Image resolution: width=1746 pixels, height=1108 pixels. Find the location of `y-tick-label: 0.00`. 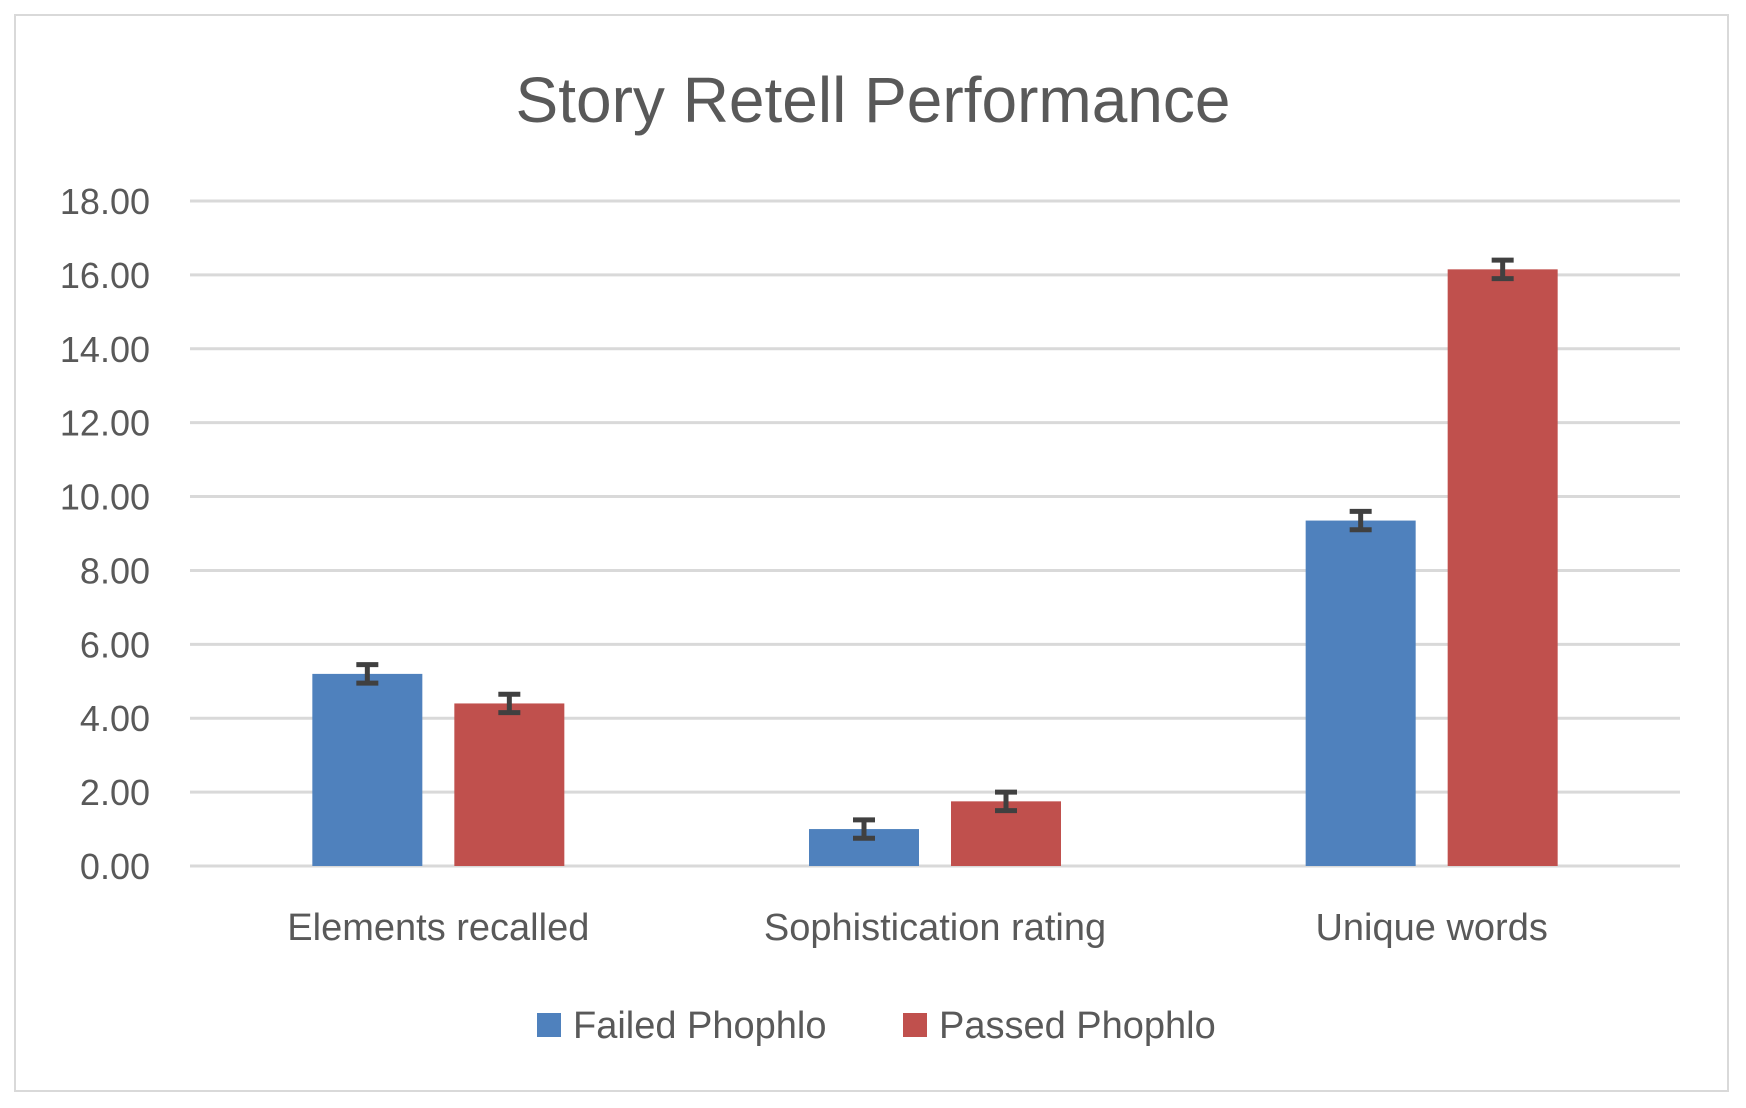

y-tick-label: 0.00 is located at coordinates (115, 866).